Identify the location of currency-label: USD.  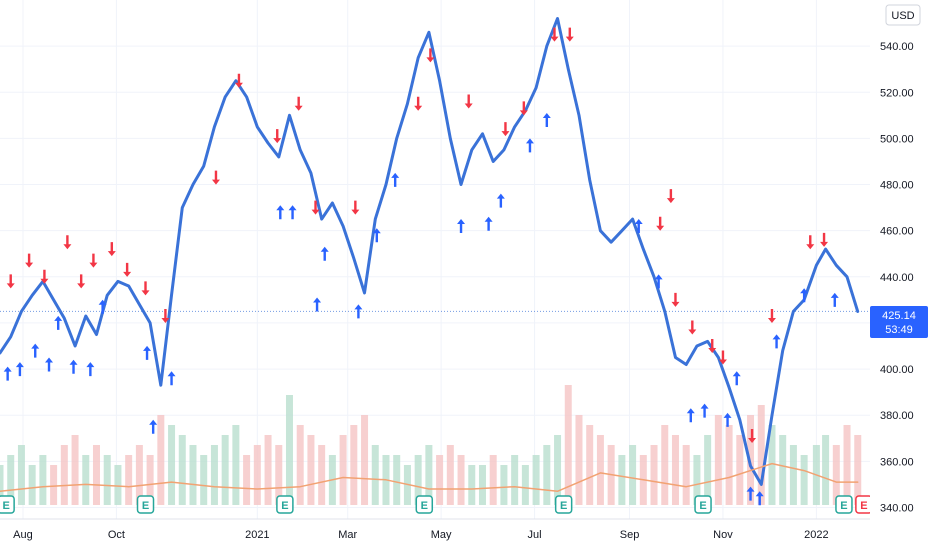
(902, 16).